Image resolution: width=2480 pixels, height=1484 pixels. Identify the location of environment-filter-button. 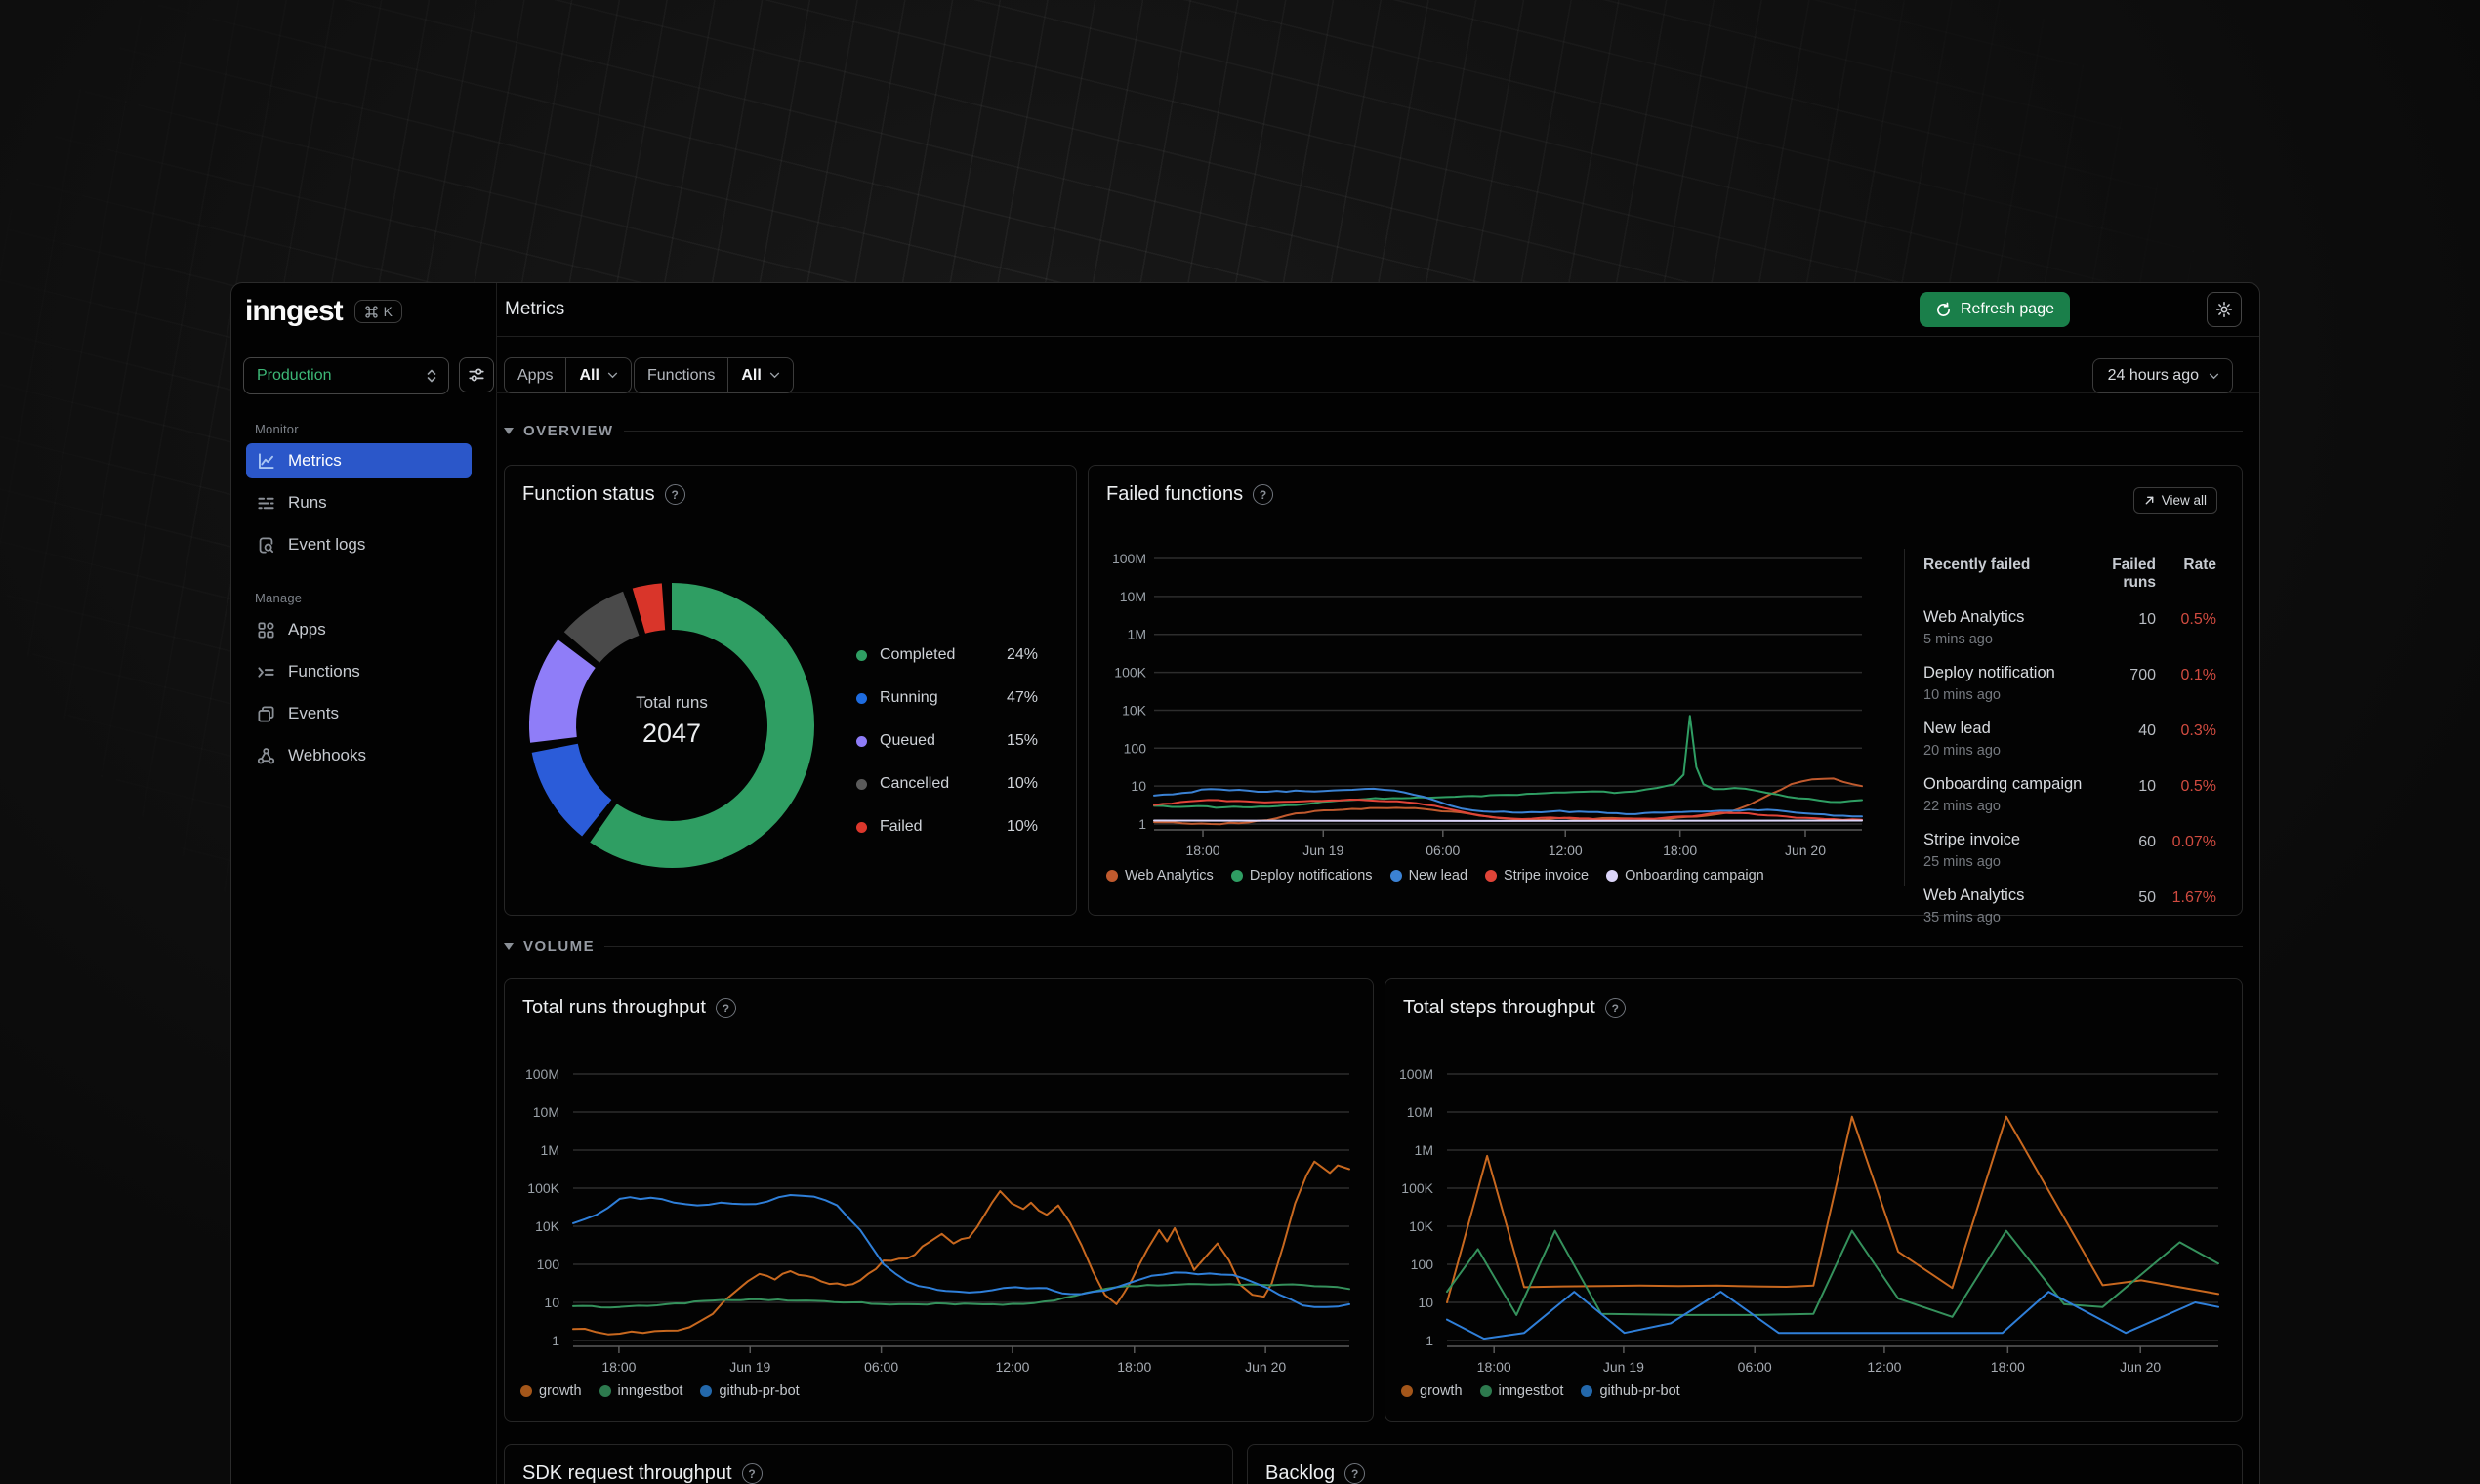
(476, 375).